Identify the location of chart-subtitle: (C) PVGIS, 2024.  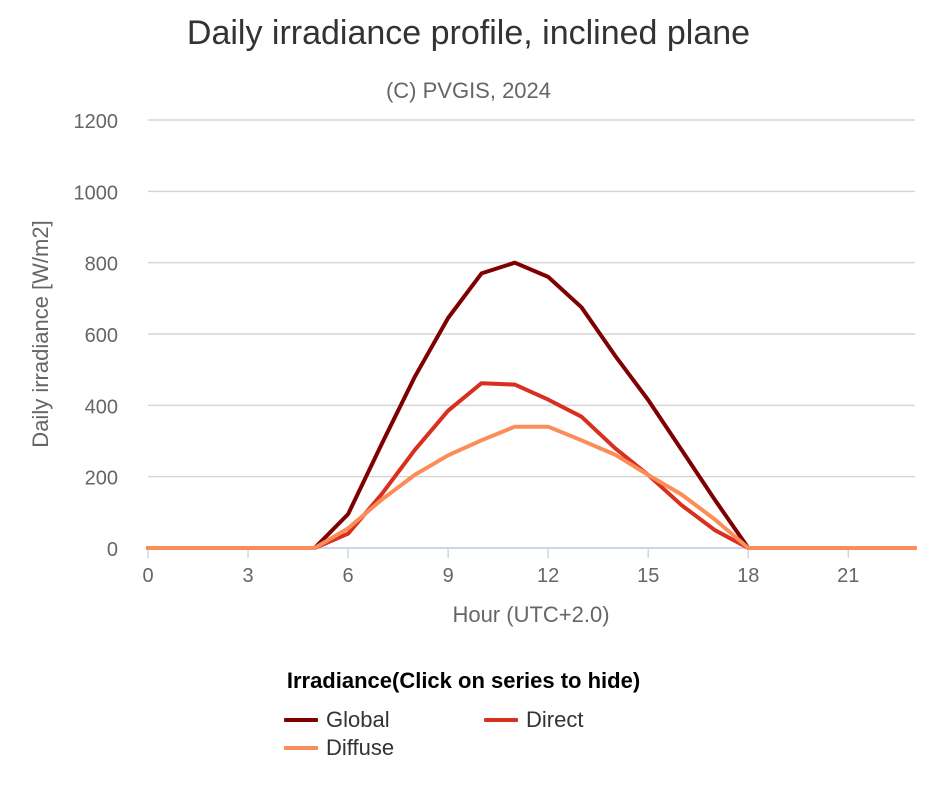
(468, 90).